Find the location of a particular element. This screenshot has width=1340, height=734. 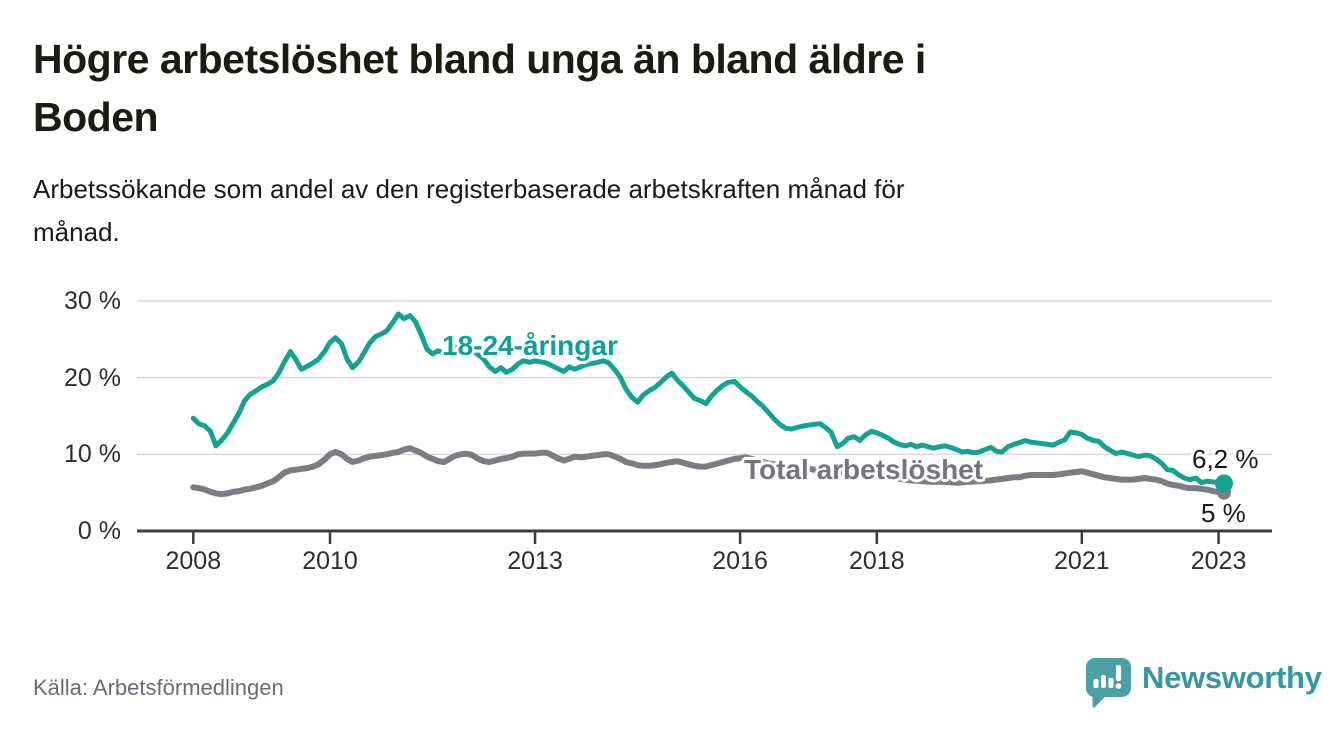

series-line-total is located at coordinates (708, 471).